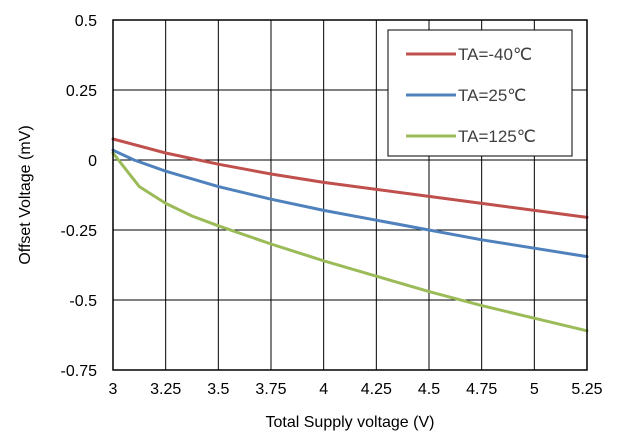 This screenshot has height=435, width=618. I want to click on legend-label-2: TA=125℃, so click(497, 136).